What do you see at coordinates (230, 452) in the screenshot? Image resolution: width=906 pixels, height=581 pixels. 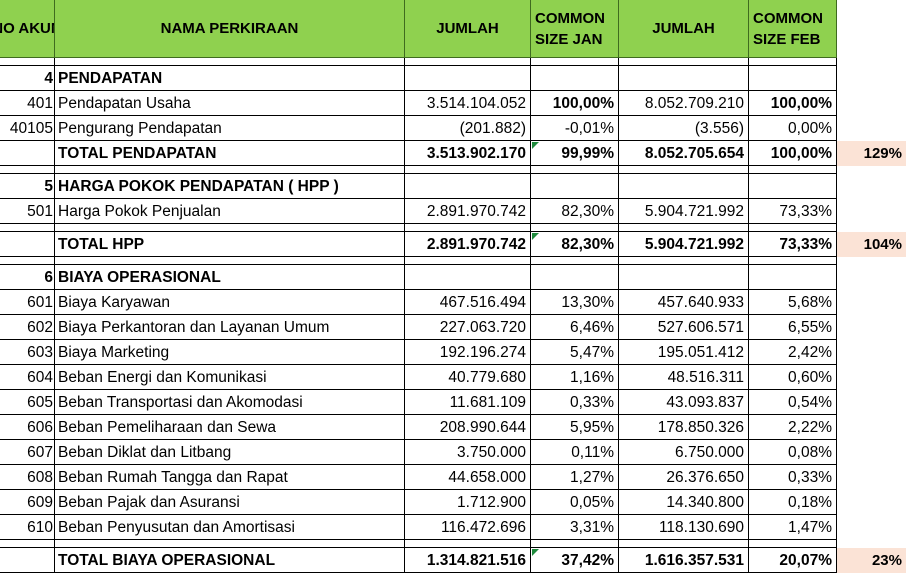 I see `cell-name: Beban Diklat dan Litbang` at bounding box center [230, 452].